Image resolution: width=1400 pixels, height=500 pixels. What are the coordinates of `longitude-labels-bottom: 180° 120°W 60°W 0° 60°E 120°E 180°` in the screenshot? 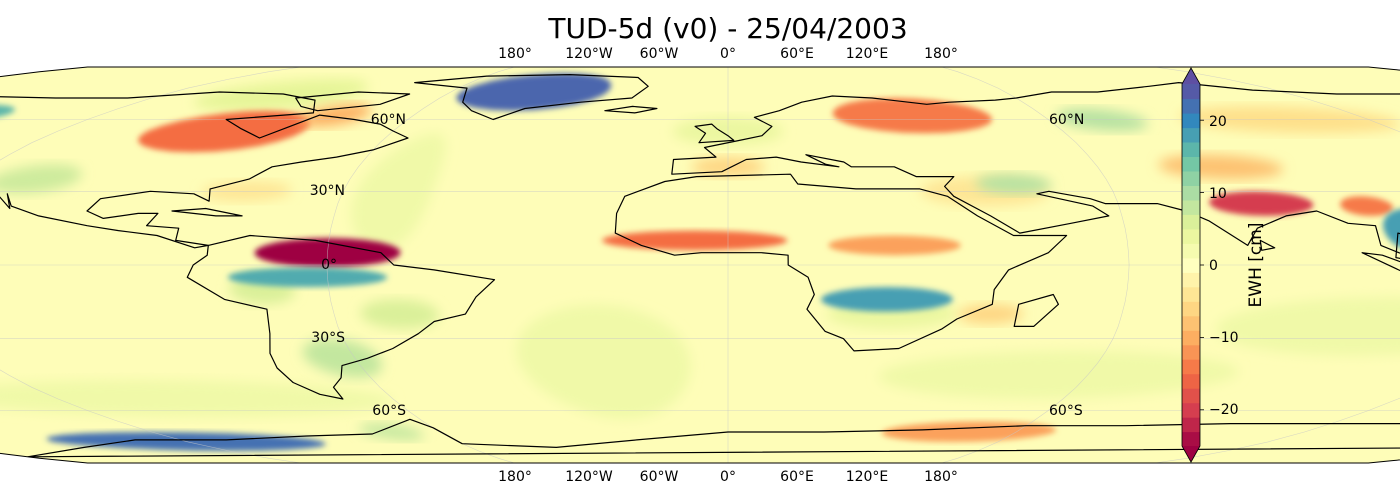 It's located at (728, 477).